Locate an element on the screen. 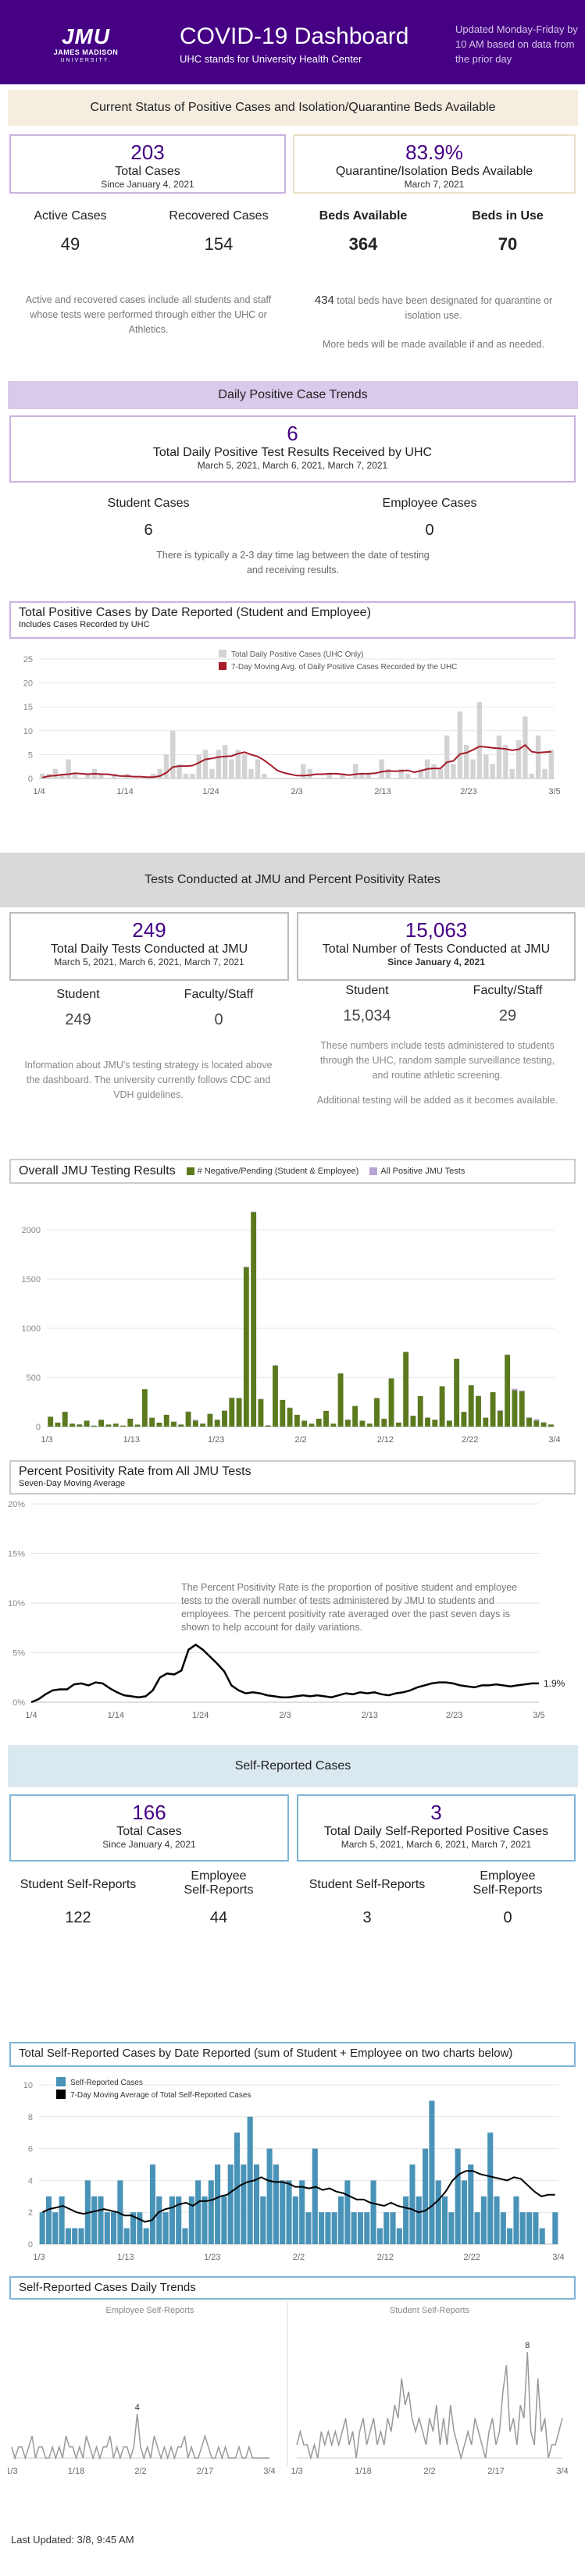 Image resolution: width=585 pixels, height=2576 pixels. self-total-student-value: 122 is located at coordinates (78, 1917).